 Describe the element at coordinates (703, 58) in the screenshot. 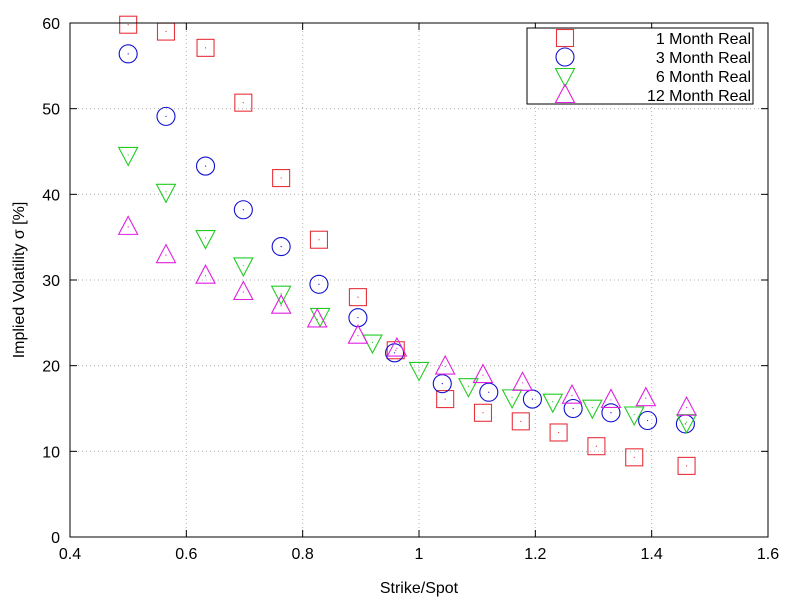

I see `legend-label: 3 Month Real` at that location.